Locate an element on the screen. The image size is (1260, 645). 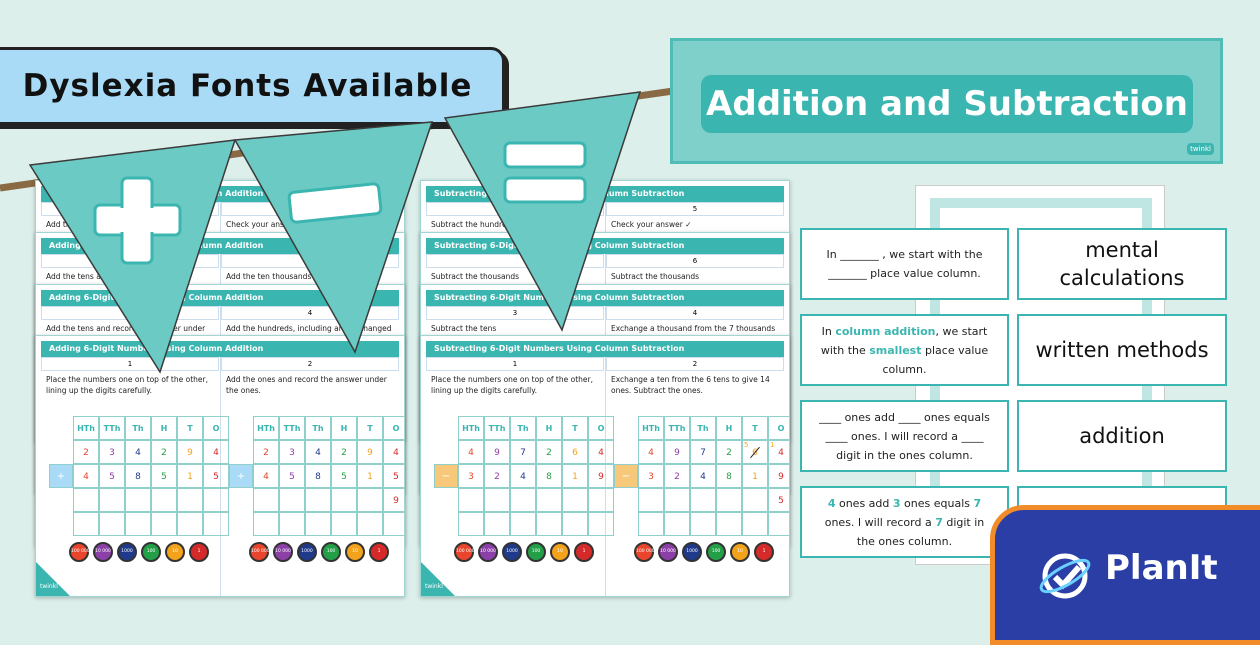
step-number: 3 is located at coordinates (515, 313).